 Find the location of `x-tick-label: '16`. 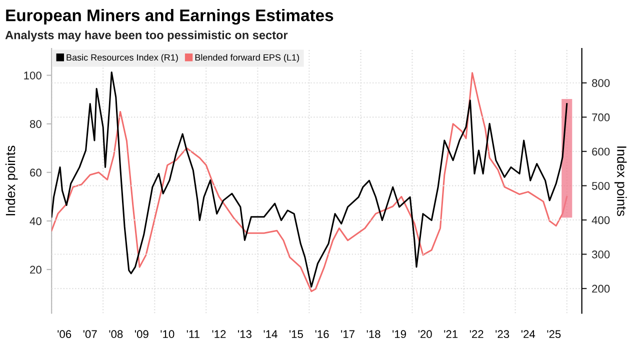

x-tick-label: '16 is located at coordinates (322, 334).